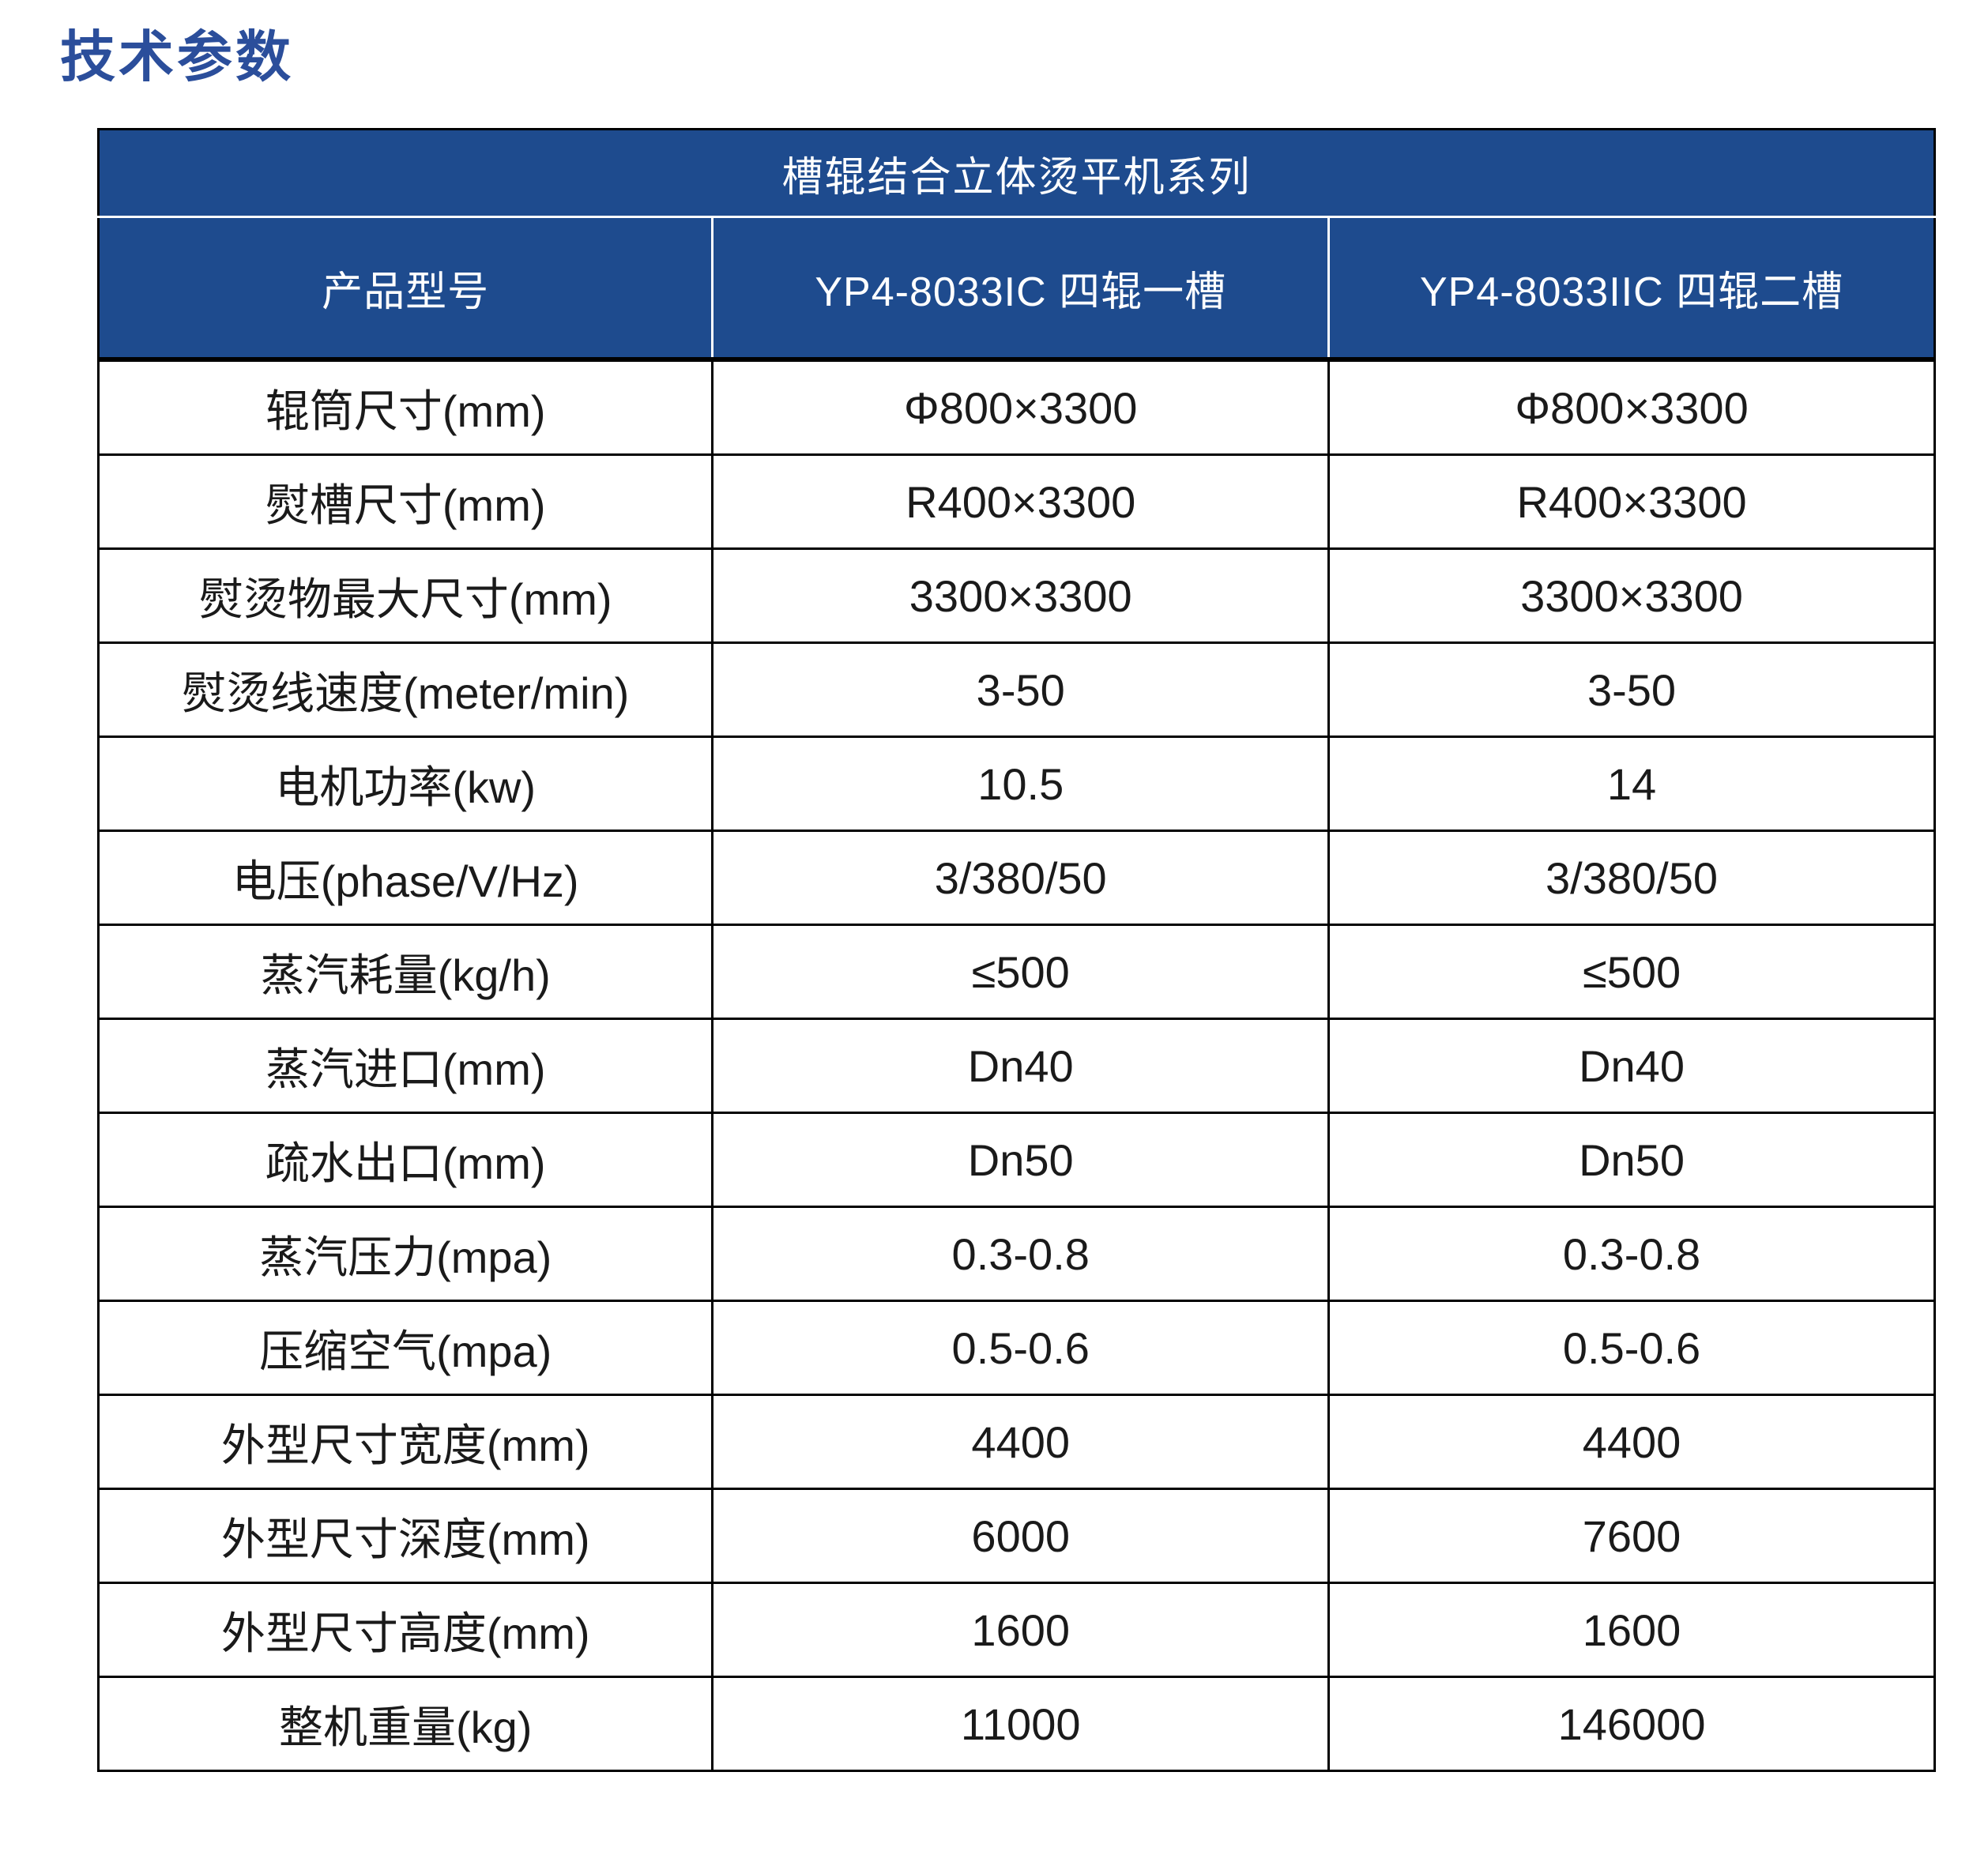 This screenshot has height=1851, width=1988. What do you see at coordinates (1631, 1723) in the screenshot?
I see `value-cell-yp4-8033iic: 146000` at bounding box center [1631, 1723].